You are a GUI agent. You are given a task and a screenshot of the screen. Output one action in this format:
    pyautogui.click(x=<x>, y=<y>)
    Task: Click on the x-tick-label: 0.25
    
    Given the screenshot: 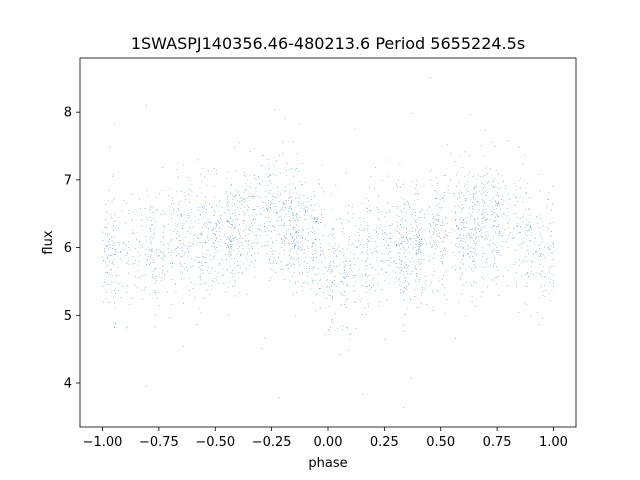 What is the action you would take?
    pyautogui.click(x=384, y=442)
    